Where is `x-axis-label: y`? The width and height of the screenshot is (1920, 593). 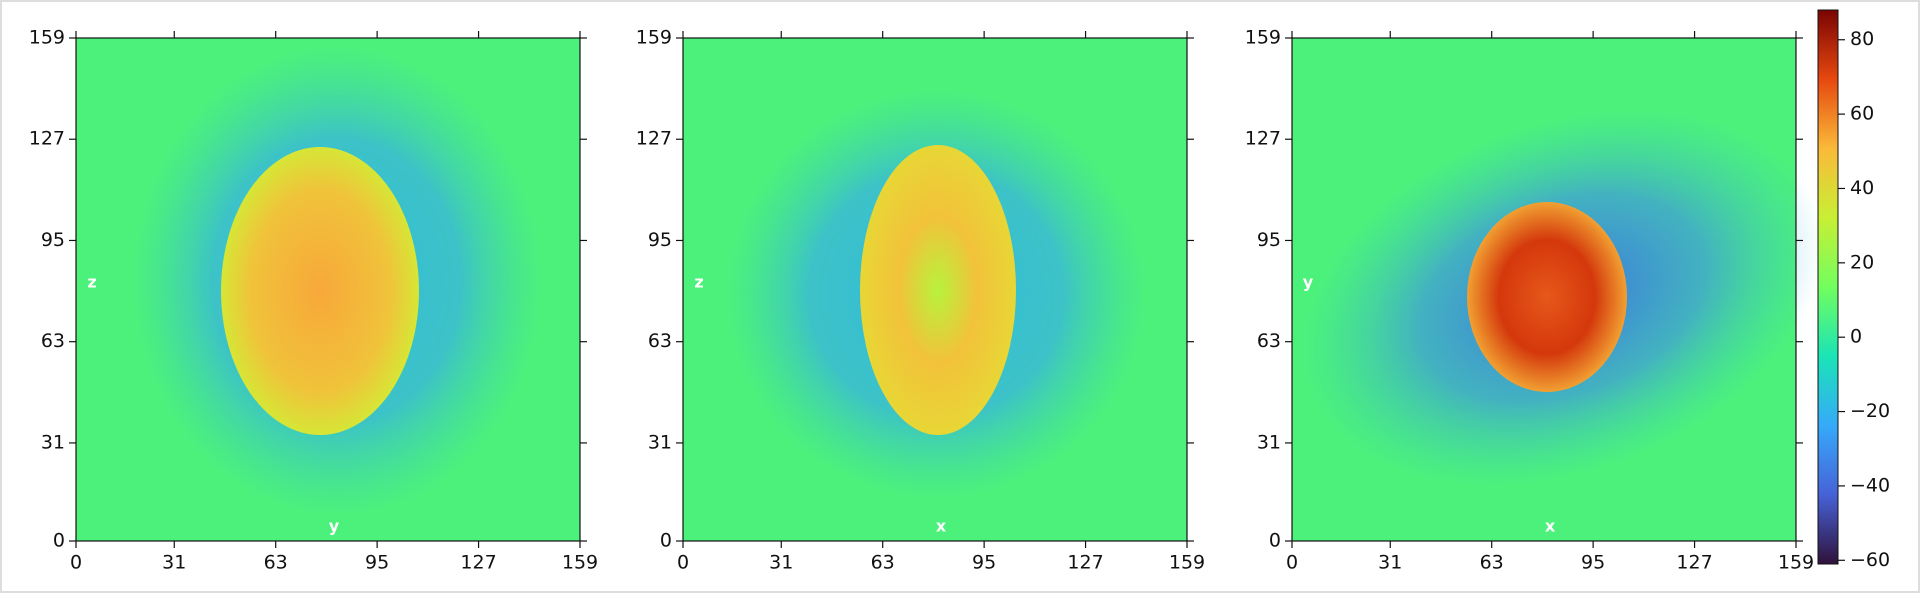 x-axis-label: y is located at coordinates (334, 526).